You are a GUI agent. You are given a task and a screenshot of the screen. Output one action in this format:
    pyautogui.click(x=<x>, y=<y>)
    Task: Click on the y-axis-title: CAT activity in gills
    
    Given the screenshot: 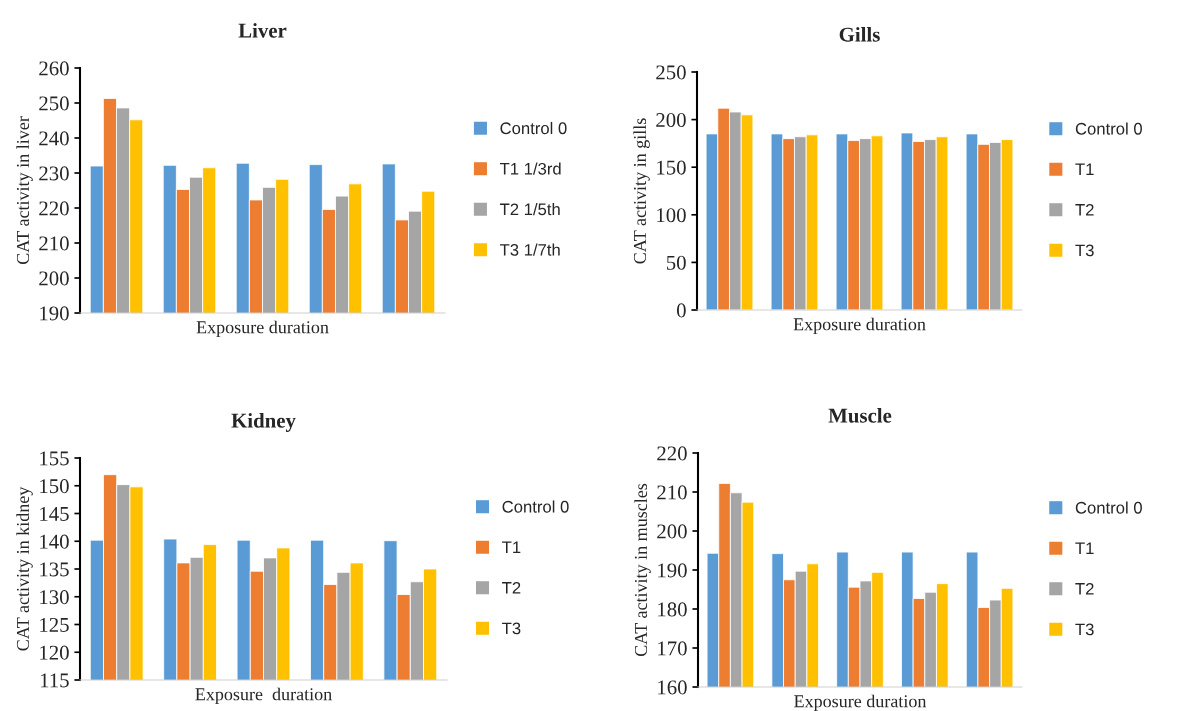 What is the action you would take?
    pyautogui.click(x=641, y=191)
    